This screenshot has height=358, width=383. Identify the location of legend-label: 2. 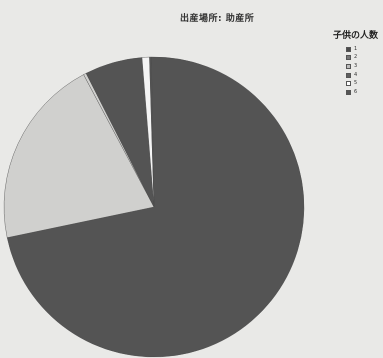
(356, 57).